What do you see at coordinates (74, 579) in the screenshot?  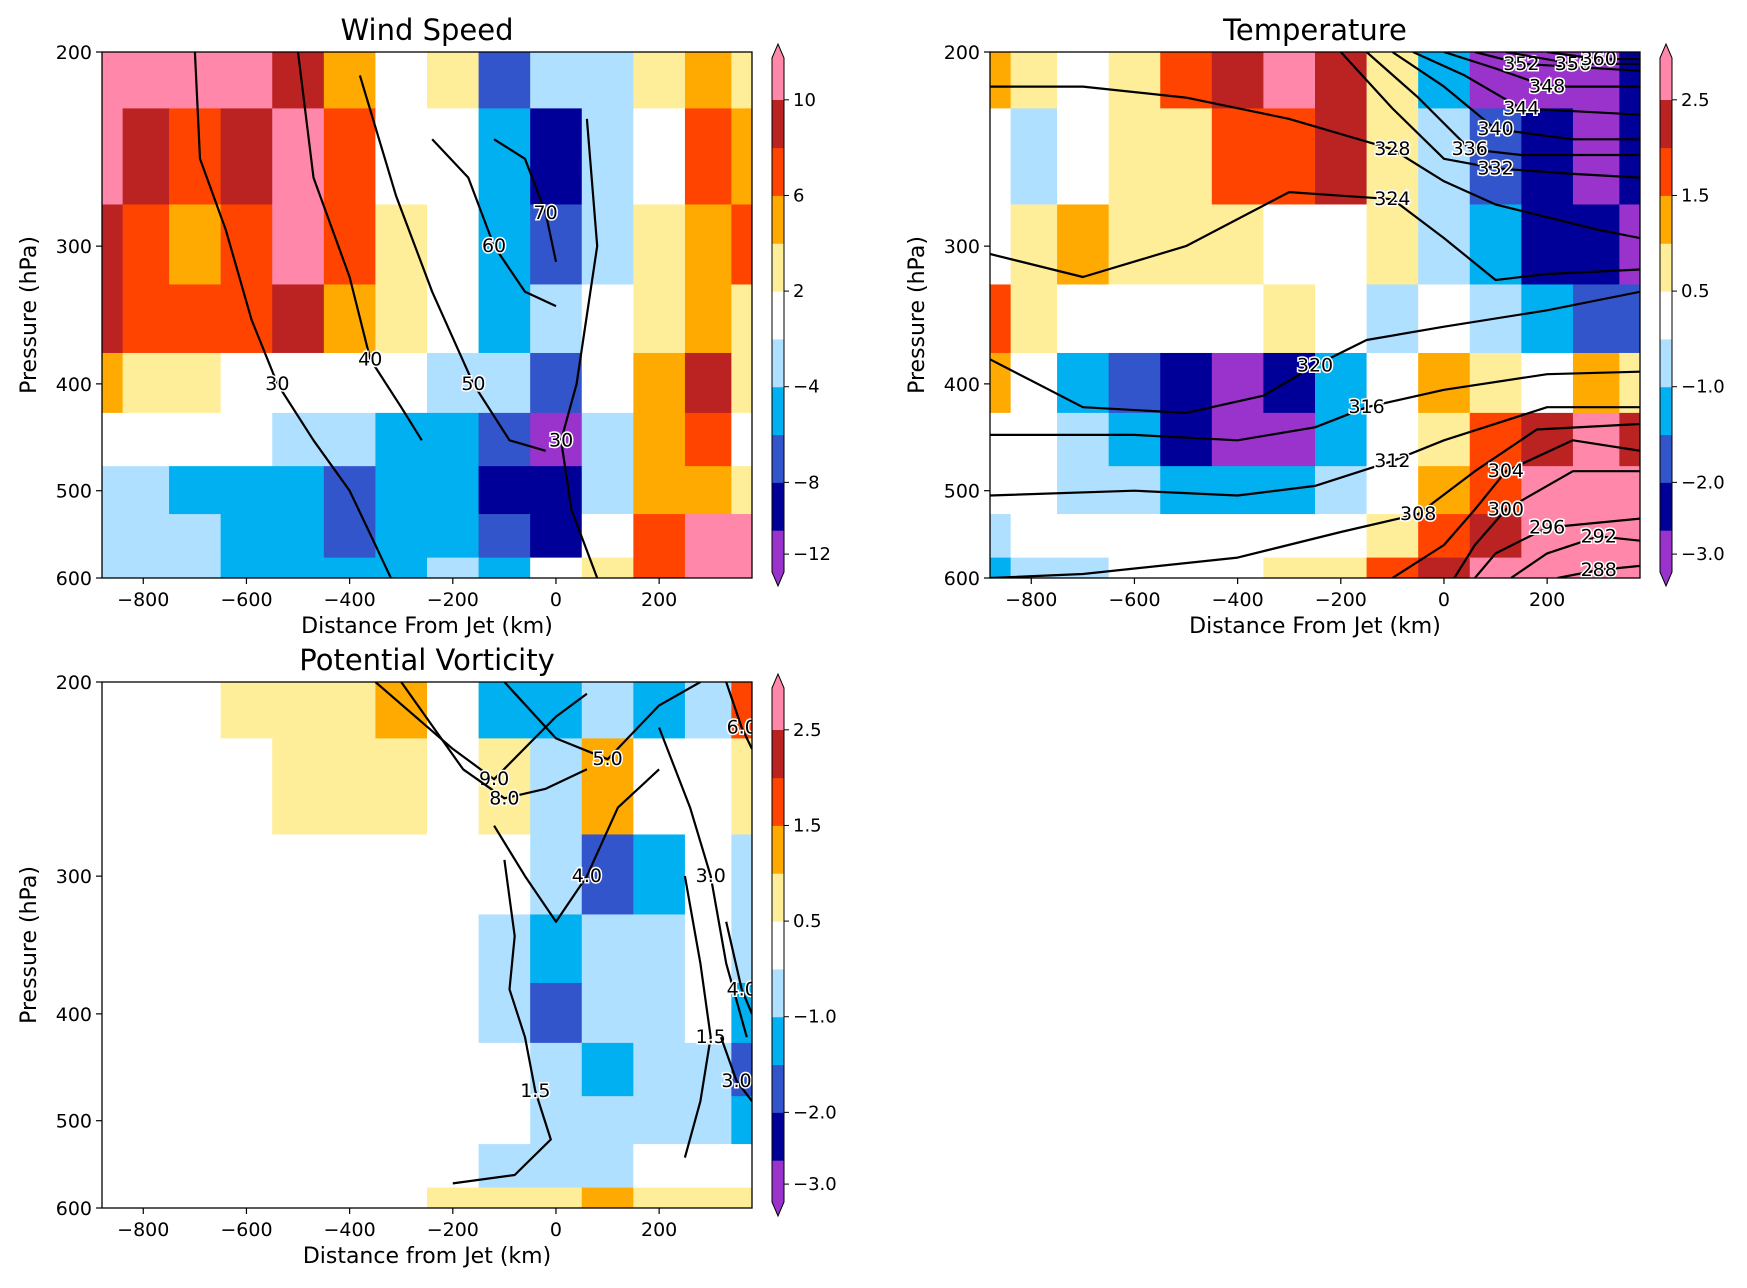 I see `y-tick-label: 600` at bounding box center [74, 579].